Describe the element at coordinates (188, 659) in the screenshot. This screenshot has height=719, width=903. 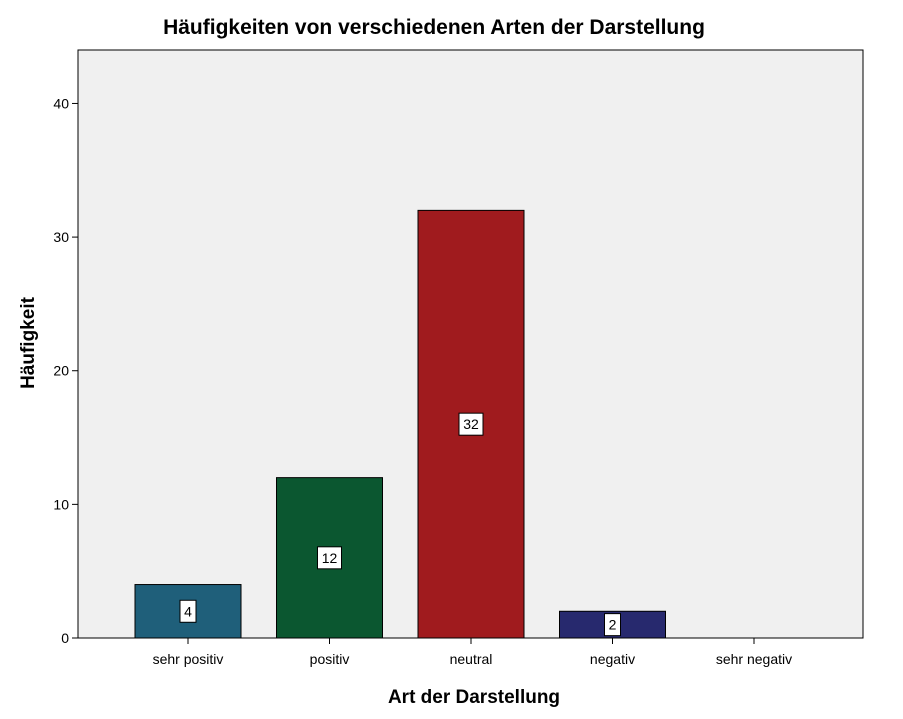
I see `x-tick-label: sehr positiv` at that location.